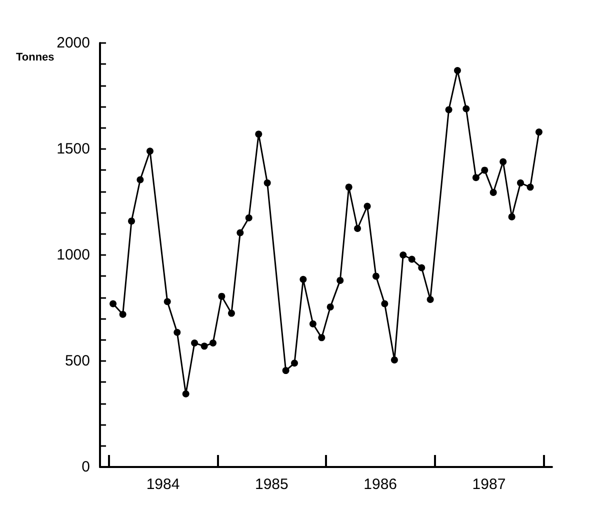  I want to click on y-axis-title: Tonnes, so click(35, 58).